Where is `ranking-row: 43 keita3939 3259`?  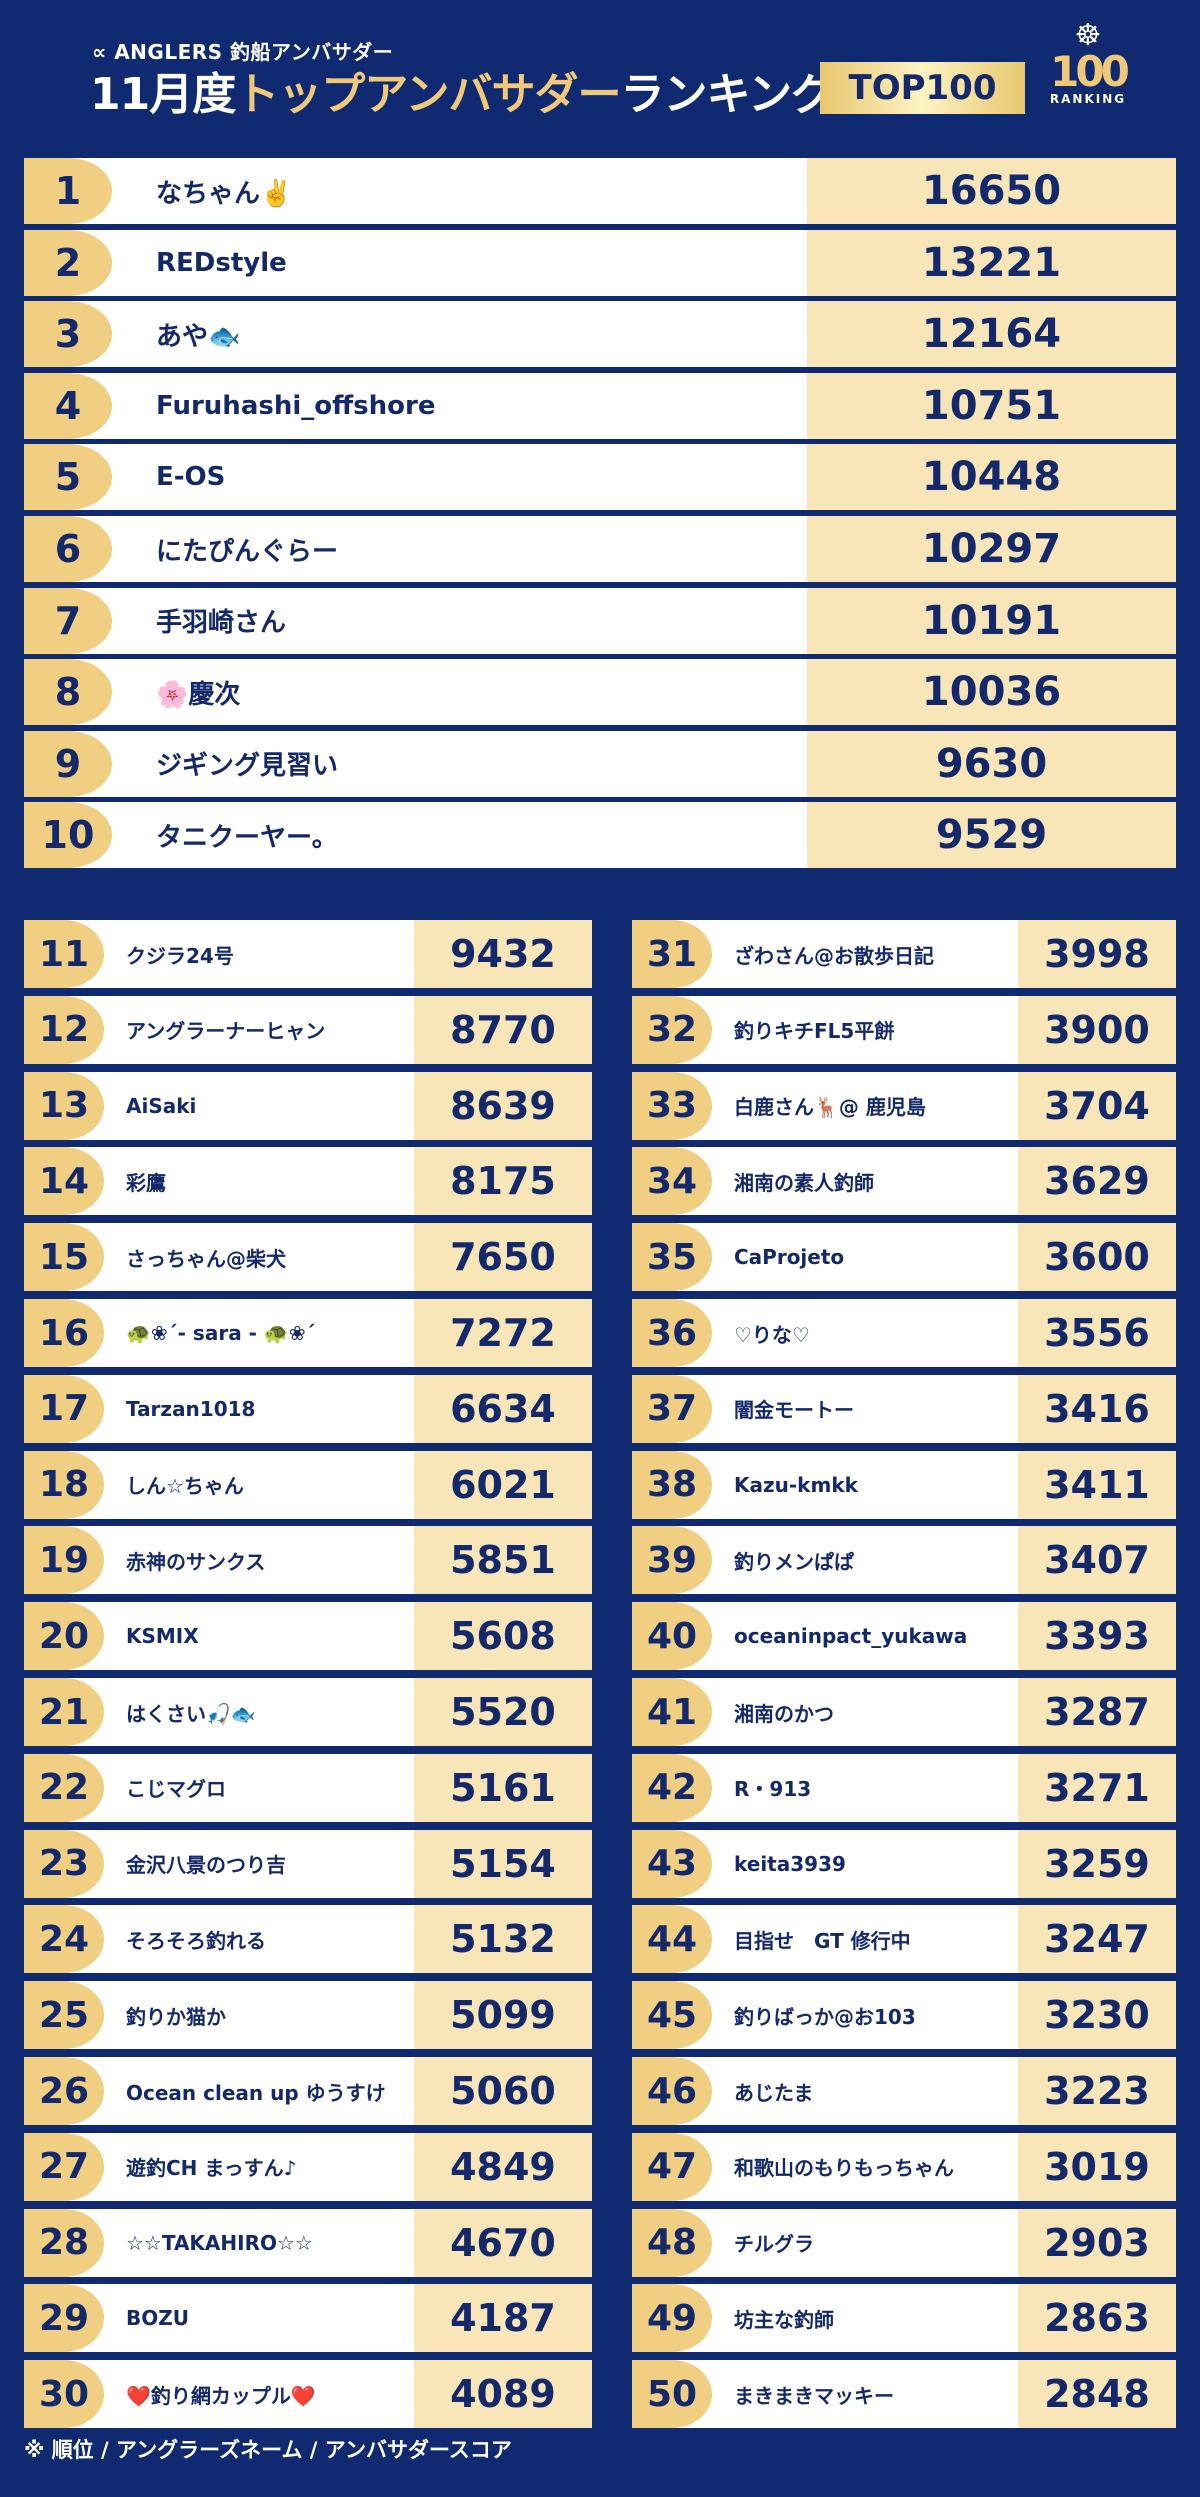 ranking-row: 43 keita3939 3259 is located at coordinates (904, 1863).